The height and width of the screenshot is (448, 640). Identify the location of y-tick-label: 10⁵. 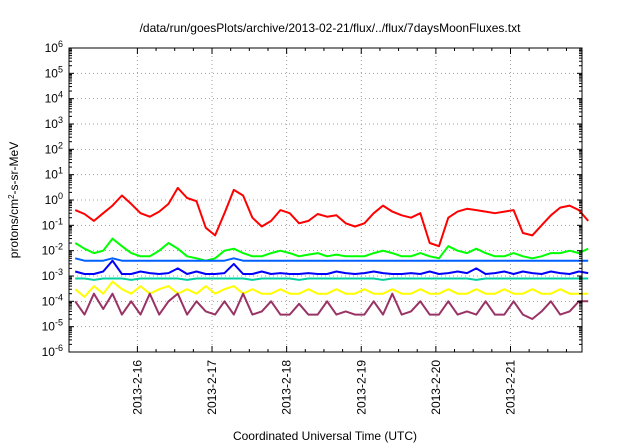
(54, 72).